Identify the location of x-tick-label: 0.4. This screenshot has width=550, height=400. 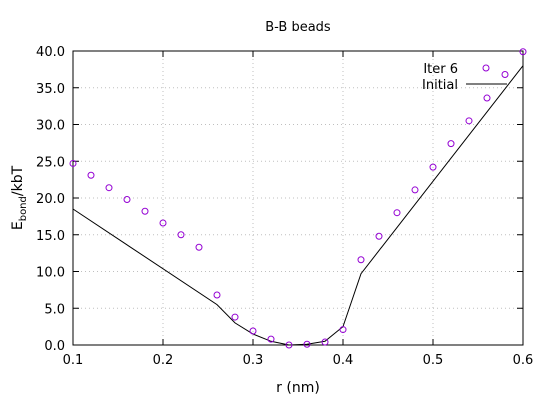
(343, 360).